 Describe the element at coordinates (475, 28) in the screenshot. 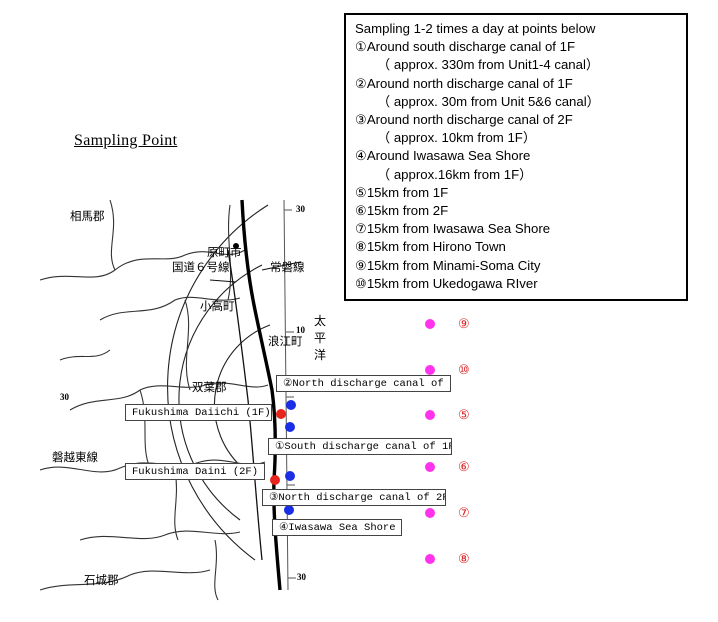

I see `legend-header: Sampling 1-2 times a day at points below` at that location.